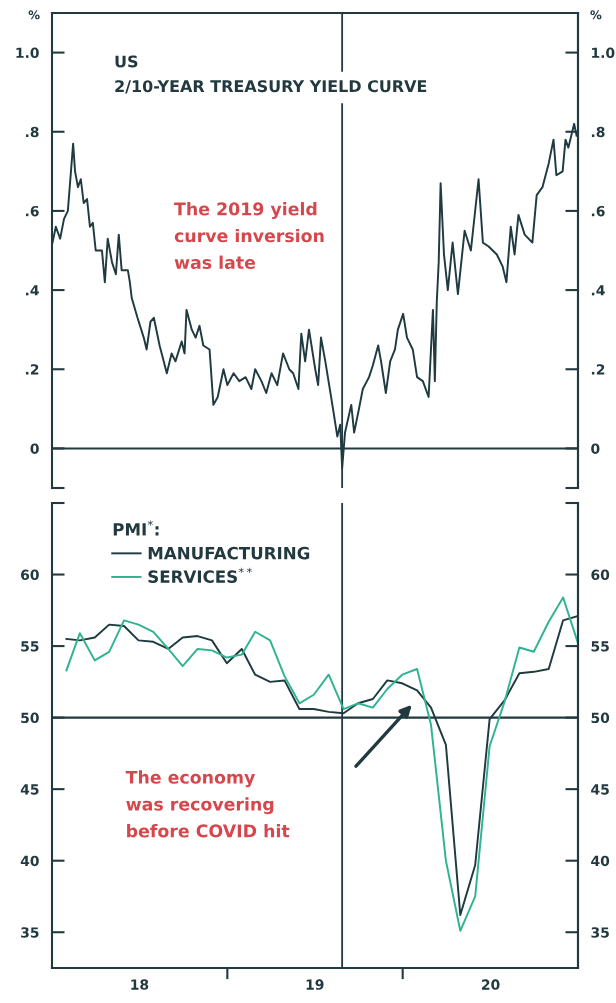 This screenshot has height=1003, width=616. Describe the element at coordinates (200, 575) in the screenshot. I see `legend-label: SERVICES$^{**}$` at that location.